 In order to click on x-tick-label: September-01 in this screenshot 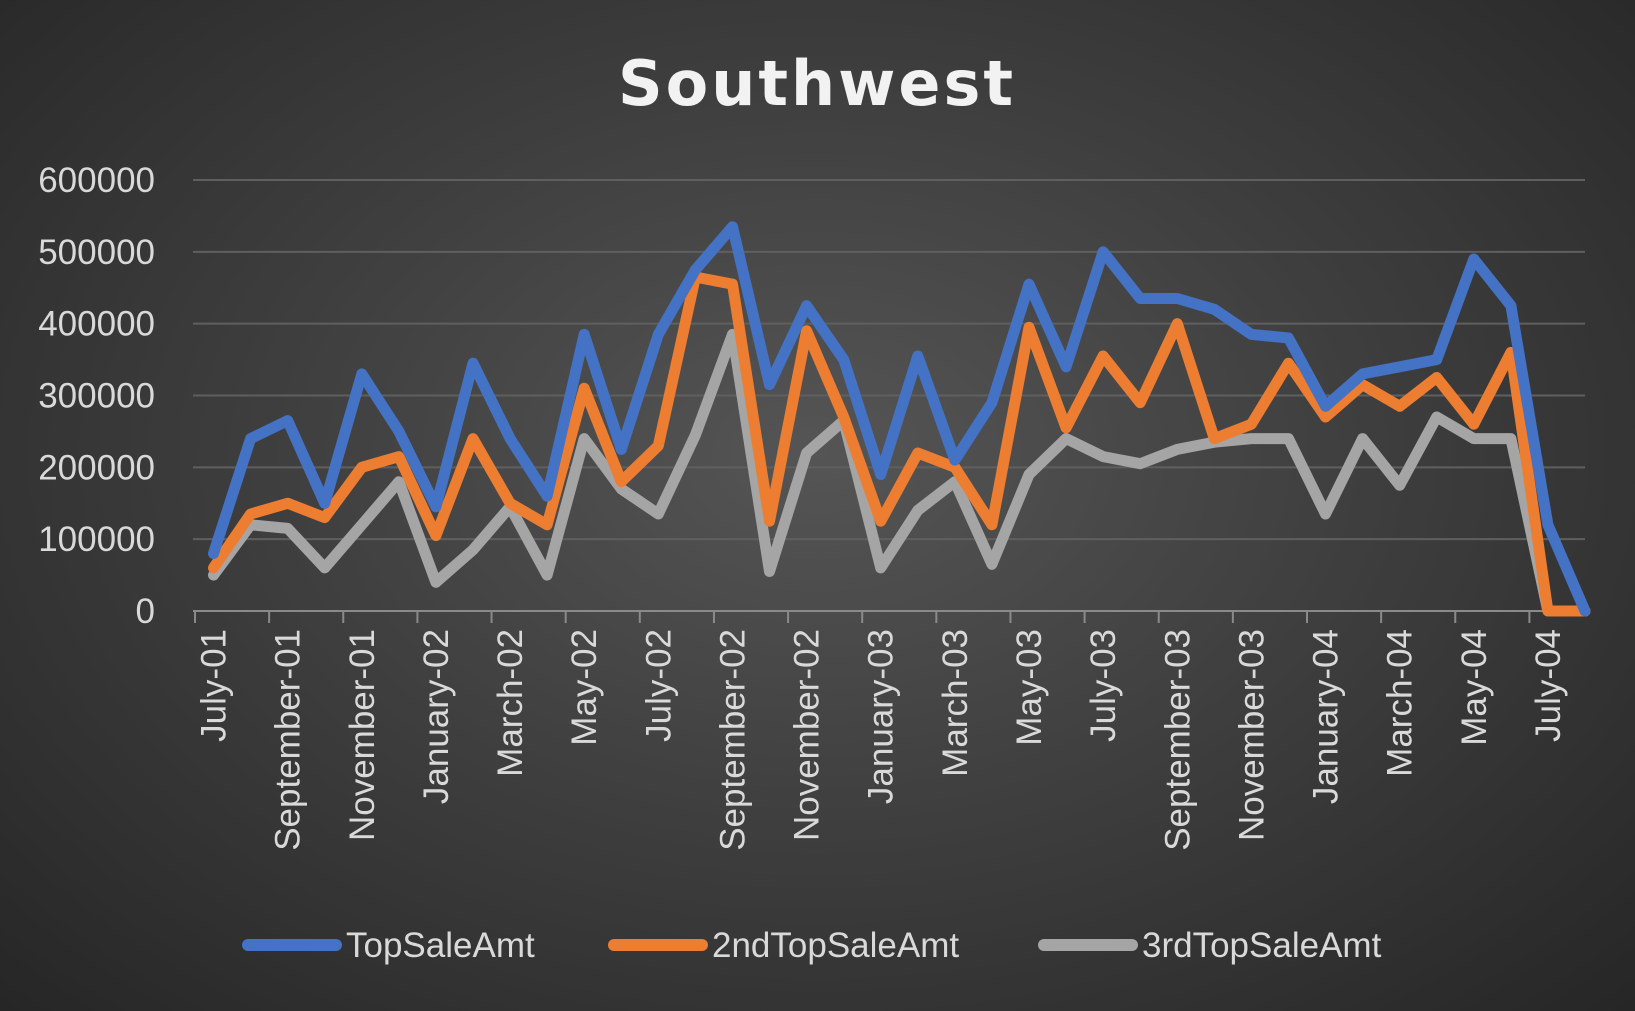, I will do `click(288, 740)`.